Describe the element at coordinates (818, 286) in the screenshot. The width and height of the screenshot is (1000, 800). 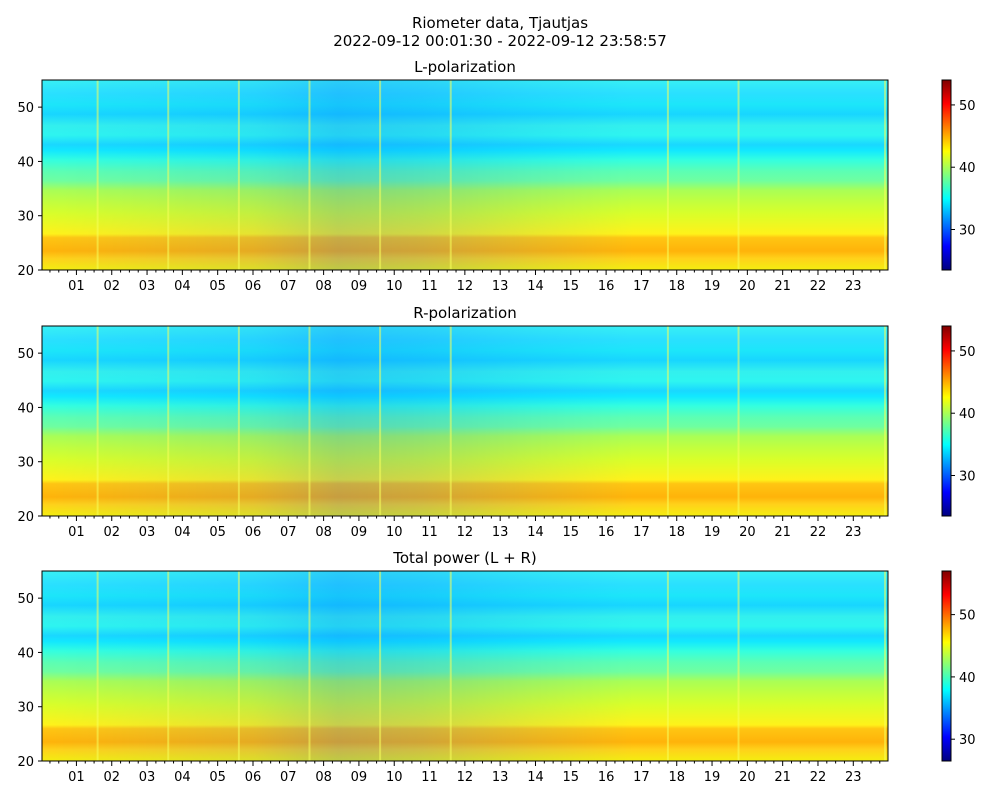
I see `x-tick-label: 22` at that location.